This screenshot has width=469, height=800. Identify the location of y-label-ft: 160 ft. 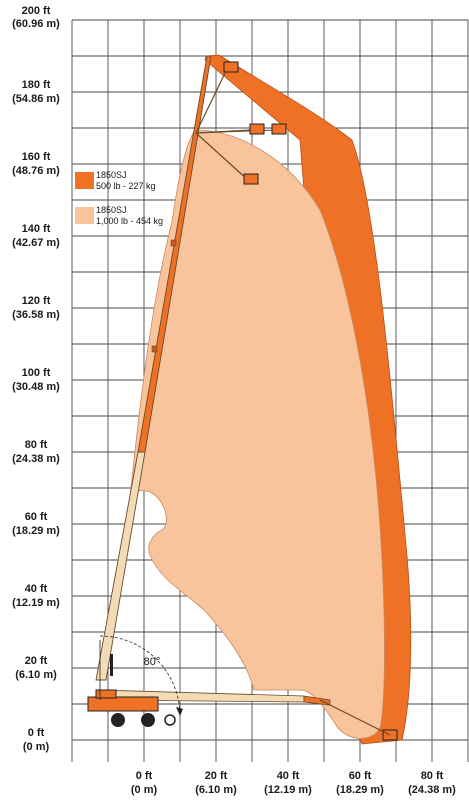
(36, 157).